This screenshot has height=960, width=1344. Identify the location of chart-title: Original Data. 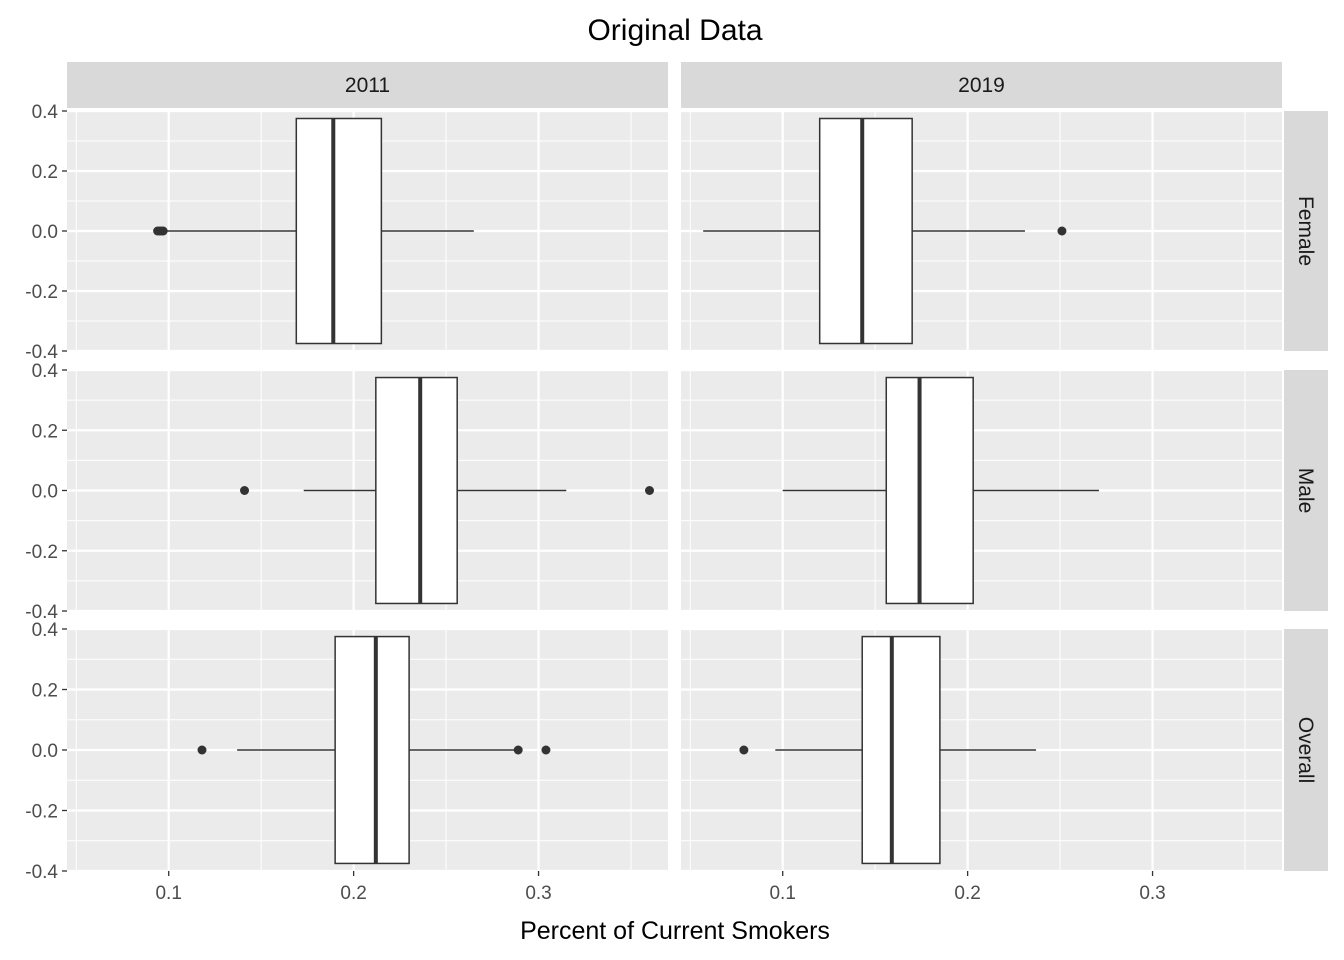
(674, 30).